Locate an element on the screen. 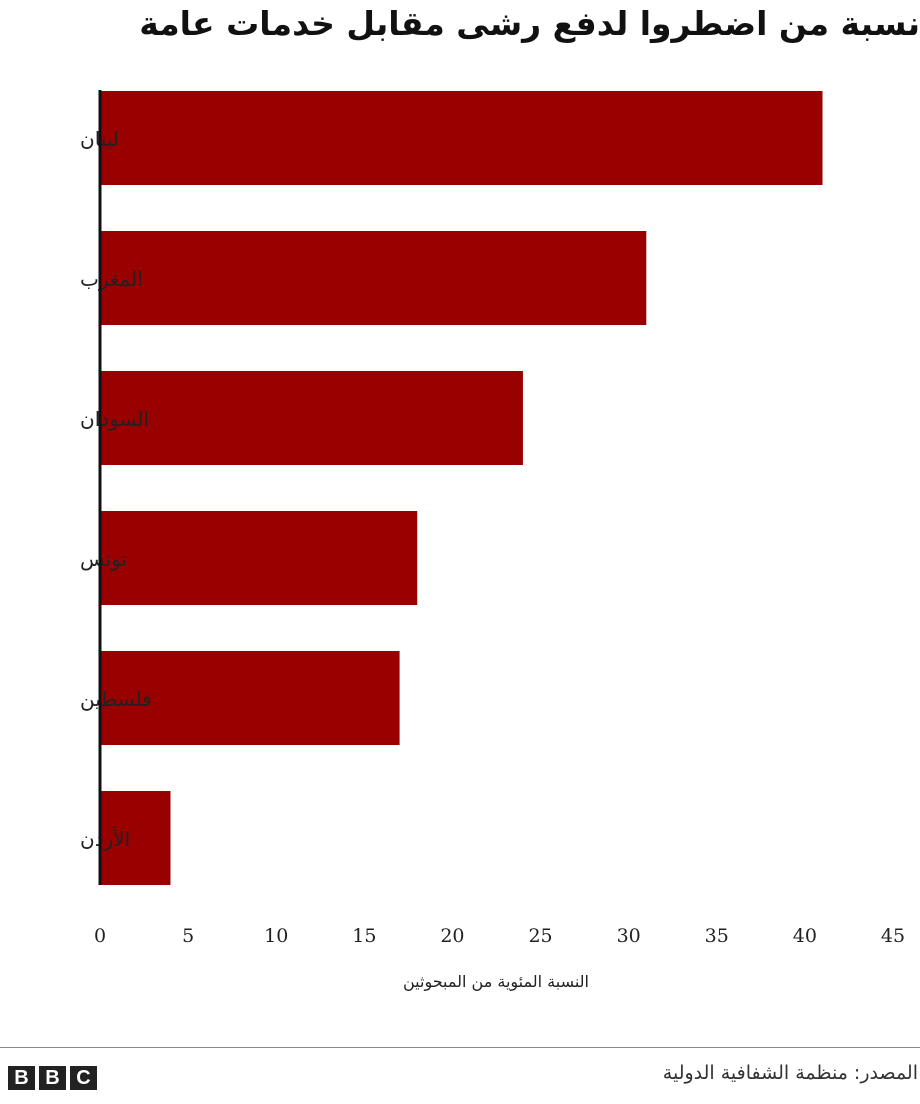  x-tick-label: 30 is located at coordinates (629, 936).